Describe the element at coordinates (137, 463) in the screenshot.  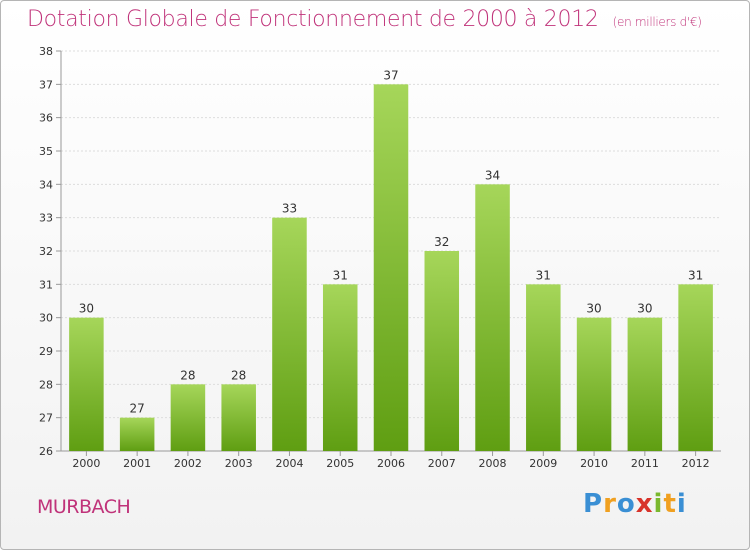
I see `x-tick-label: 2001` at that location.